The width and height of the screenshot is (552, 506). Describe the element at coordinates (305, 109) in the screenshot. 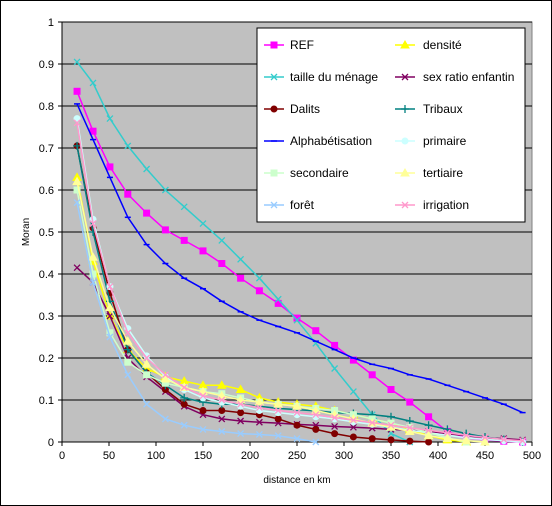

I see `legend-label: Dalits` at that location.